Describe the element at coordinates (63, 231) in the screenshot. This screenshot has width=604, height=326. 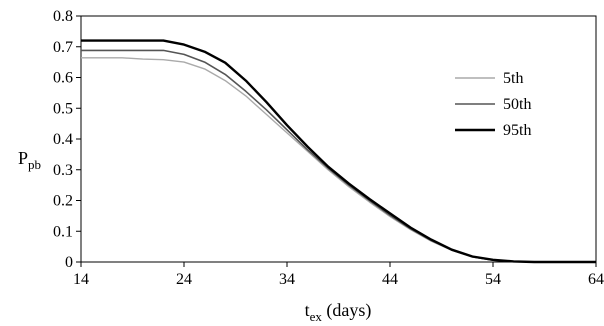
I see `y-tick-label: 0.1` at that location.